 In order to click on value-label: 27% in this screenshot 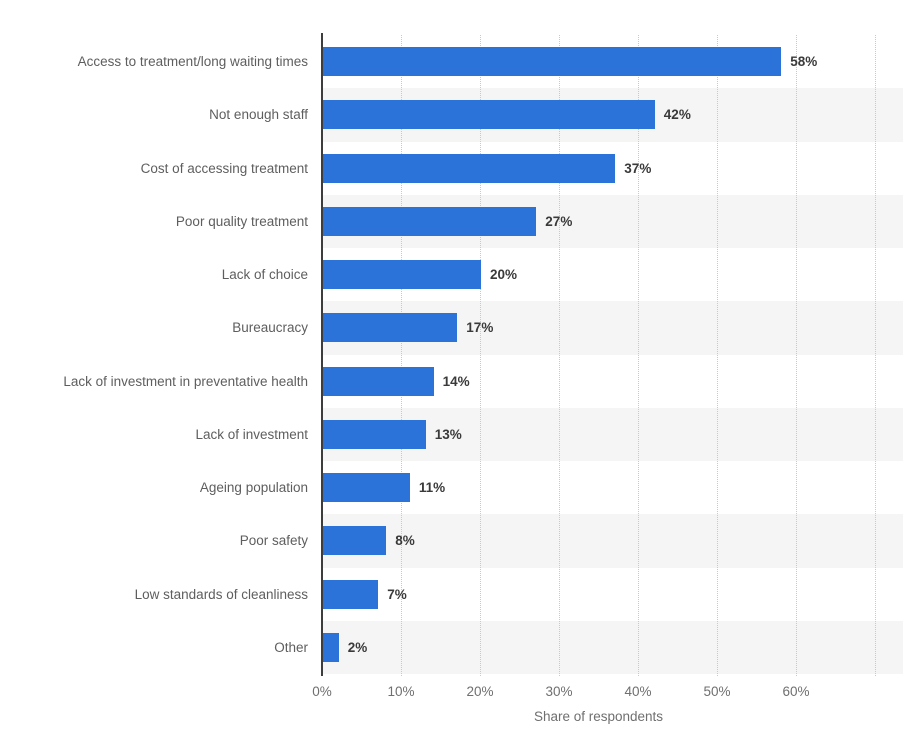, I will do `click(559, 221)`.